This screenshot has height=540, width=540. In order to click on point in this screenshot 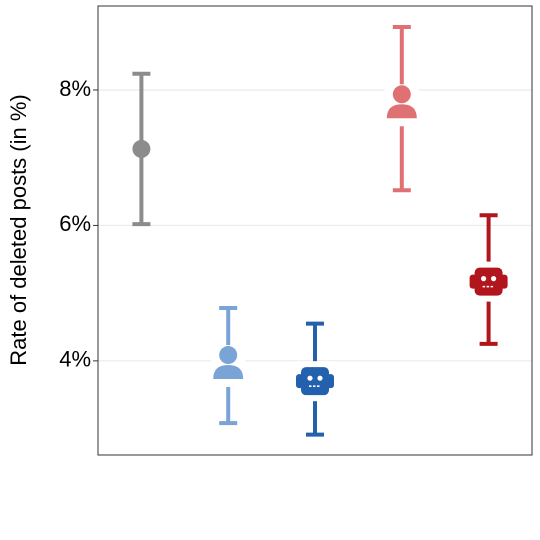, I will do `click(141, 148)`.